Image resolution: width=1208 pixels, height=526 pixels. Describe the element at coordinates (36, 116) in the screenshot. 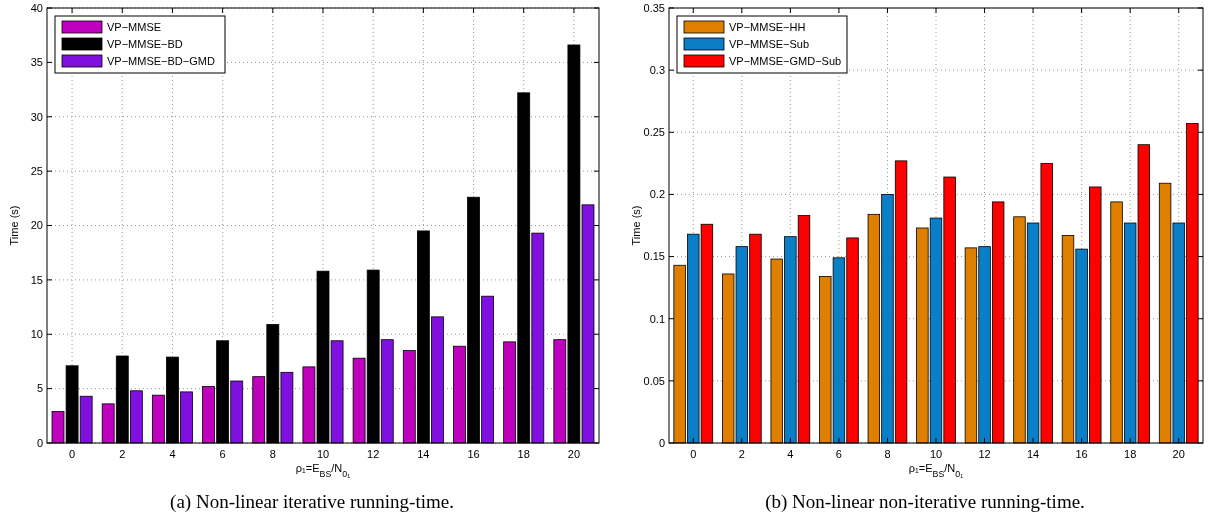

I see `y-tick-label: 30` at that location.